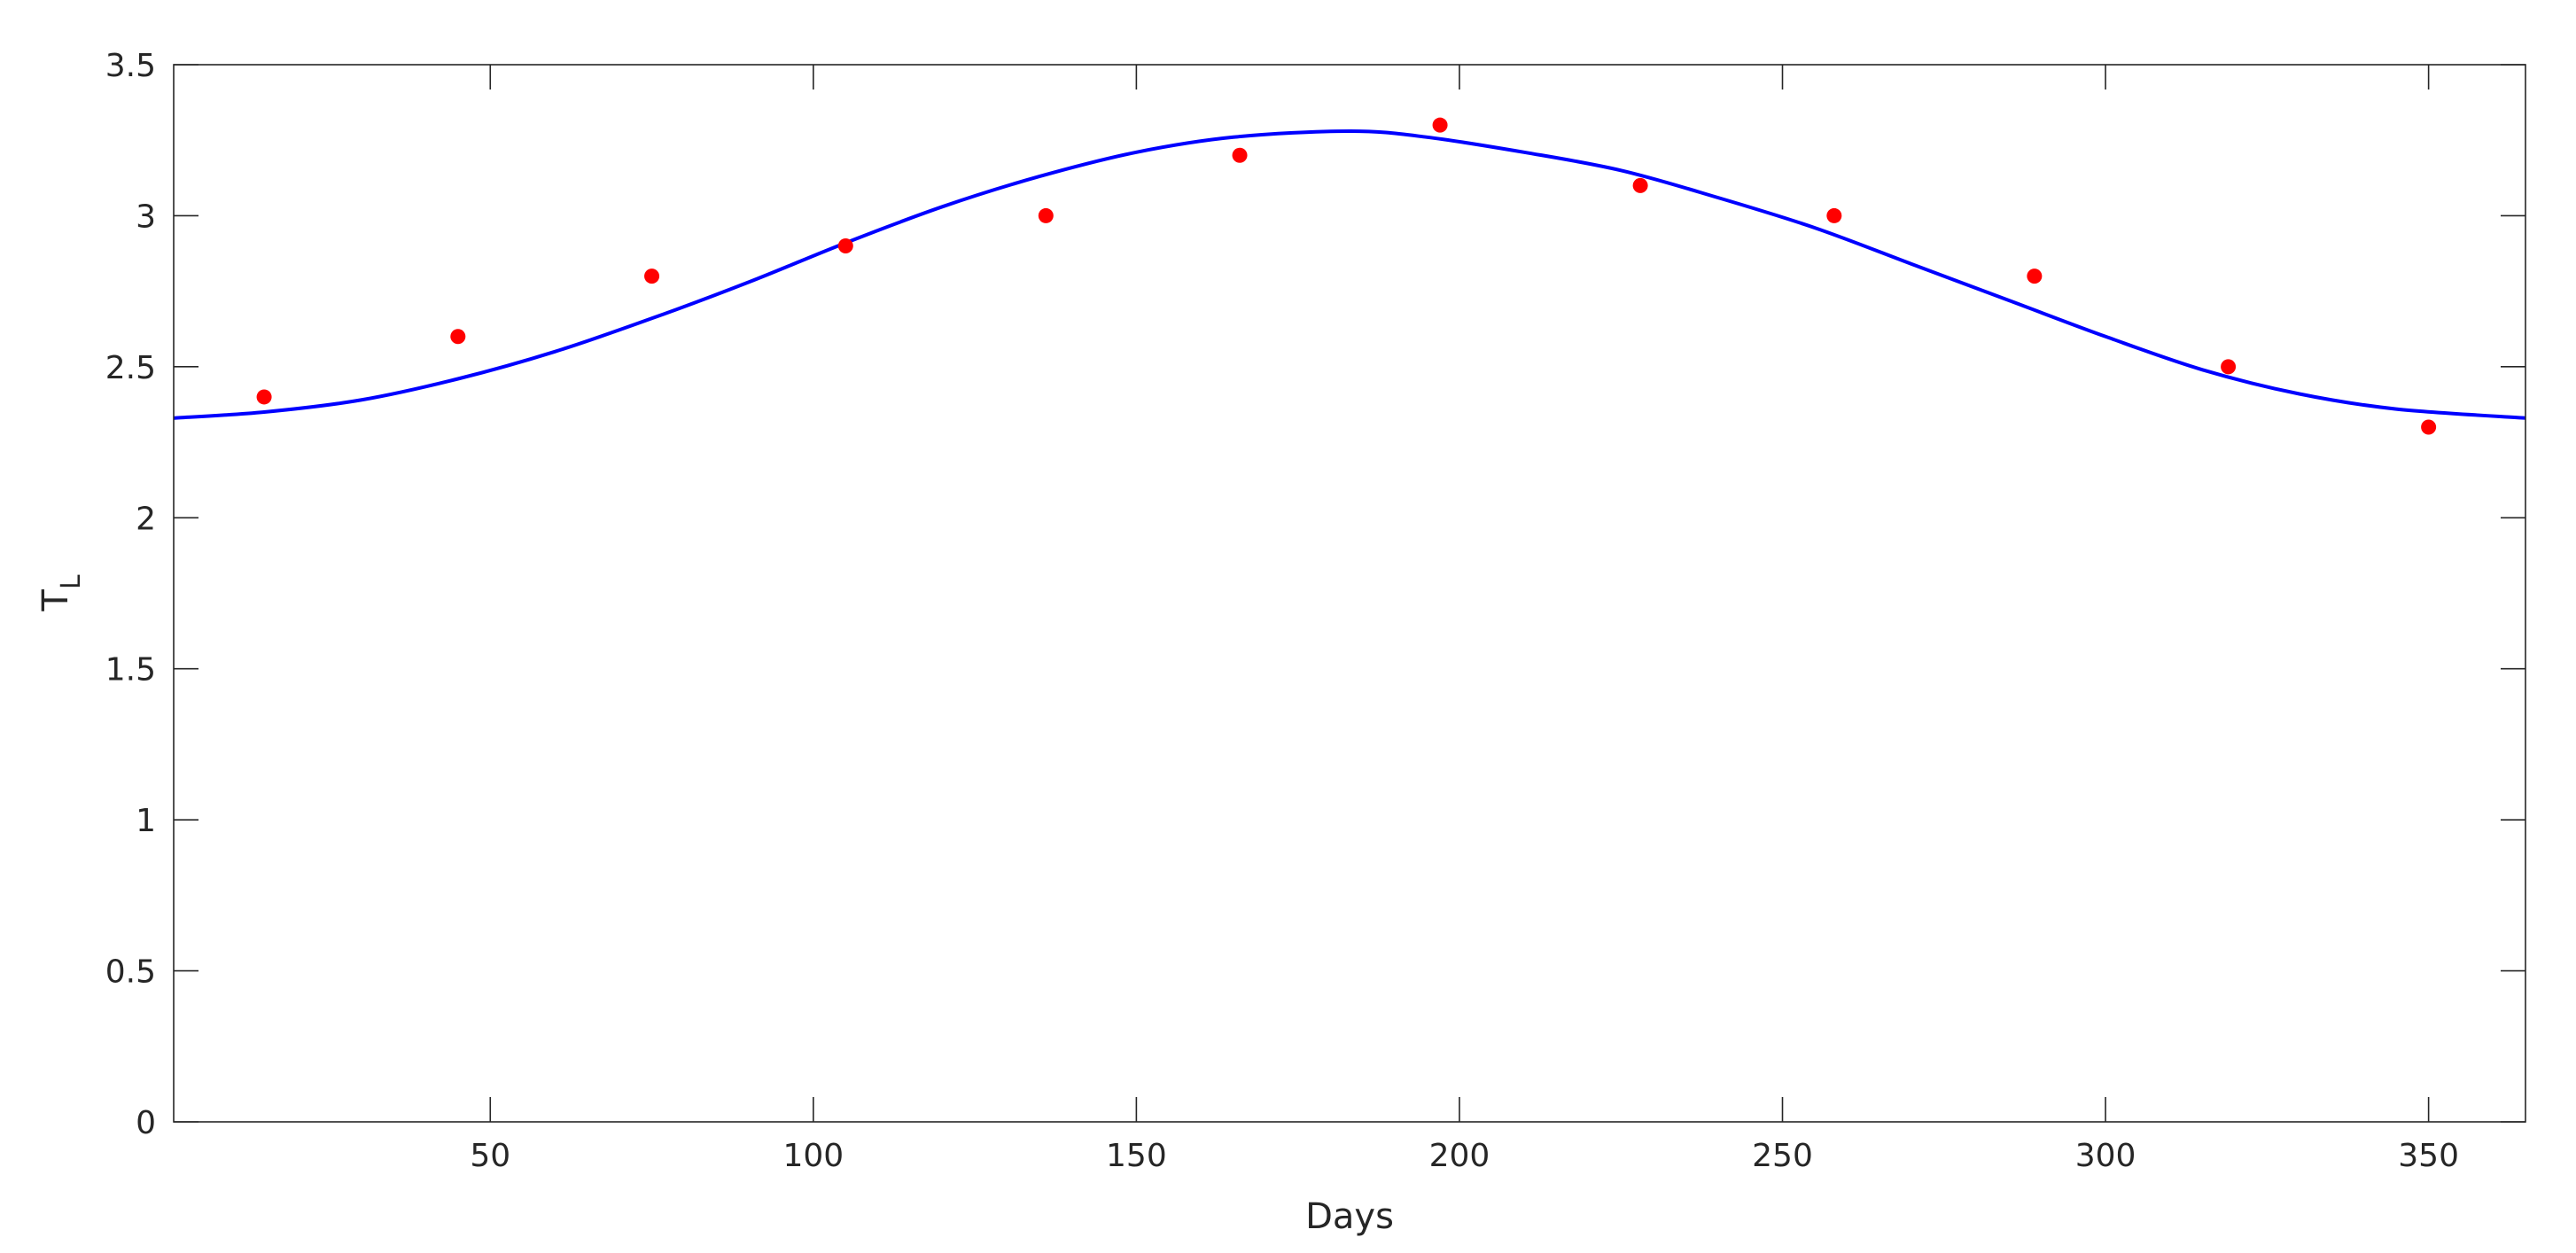  What do you see at coordinates (1349, 1216) in the screenshot?
I see `x-axis-label: Days` at bounding box center [1349, 1216].